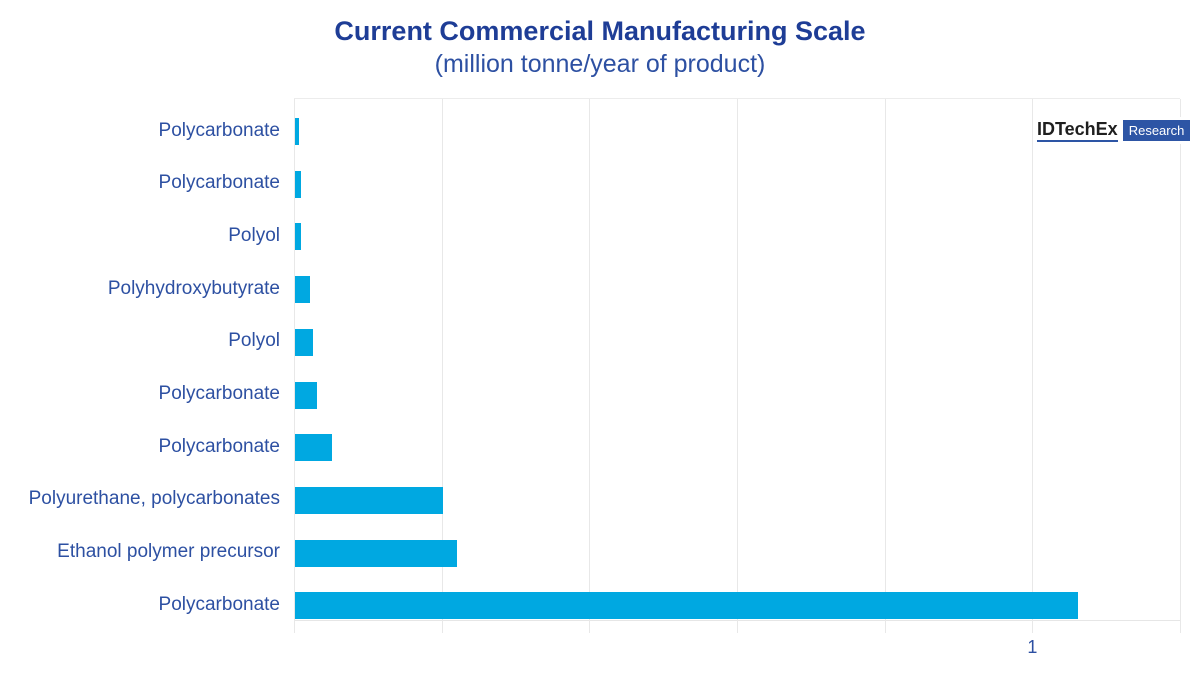  Describe the element at coordinates (1077, 130) in the screenshot. I see `logo-brand-text: IDTechEx` at that location.